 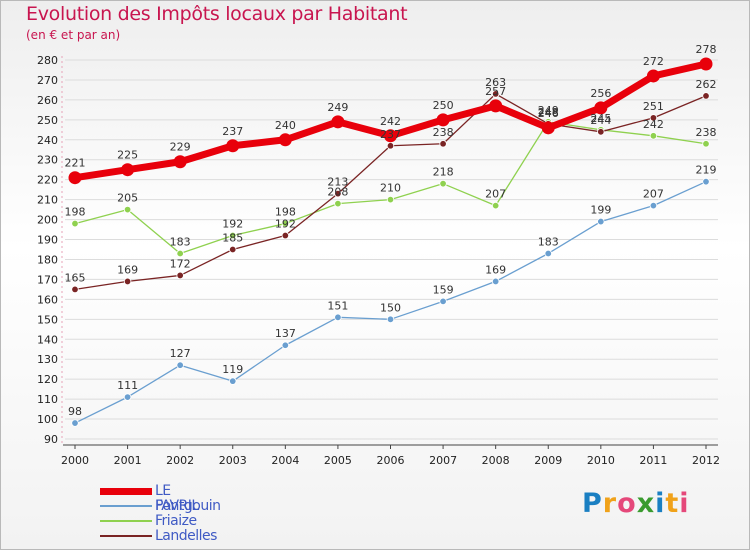 I want to click on y-tick-label: 150, so click(x=47, y=319).